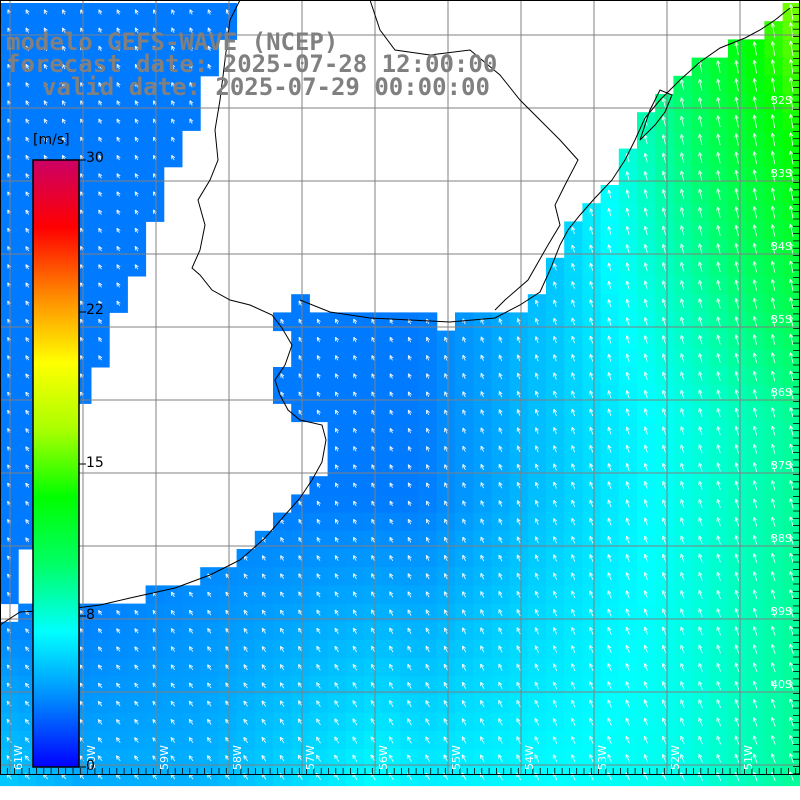 This screenshot has width=800, height=800. What do you see at coordinates (748, 757) in the screenshot?
I see `lon-label: 51W` at bounding box center [748, 757].